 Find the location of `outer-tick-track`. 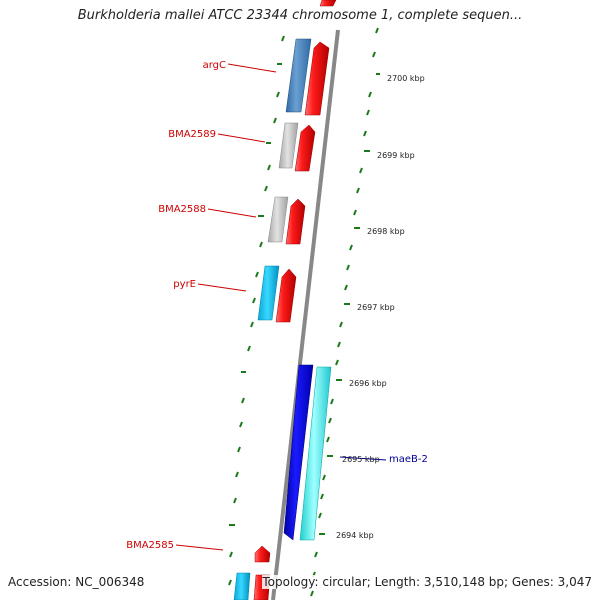

outer-tick-track is located at coordinates (345, 312).